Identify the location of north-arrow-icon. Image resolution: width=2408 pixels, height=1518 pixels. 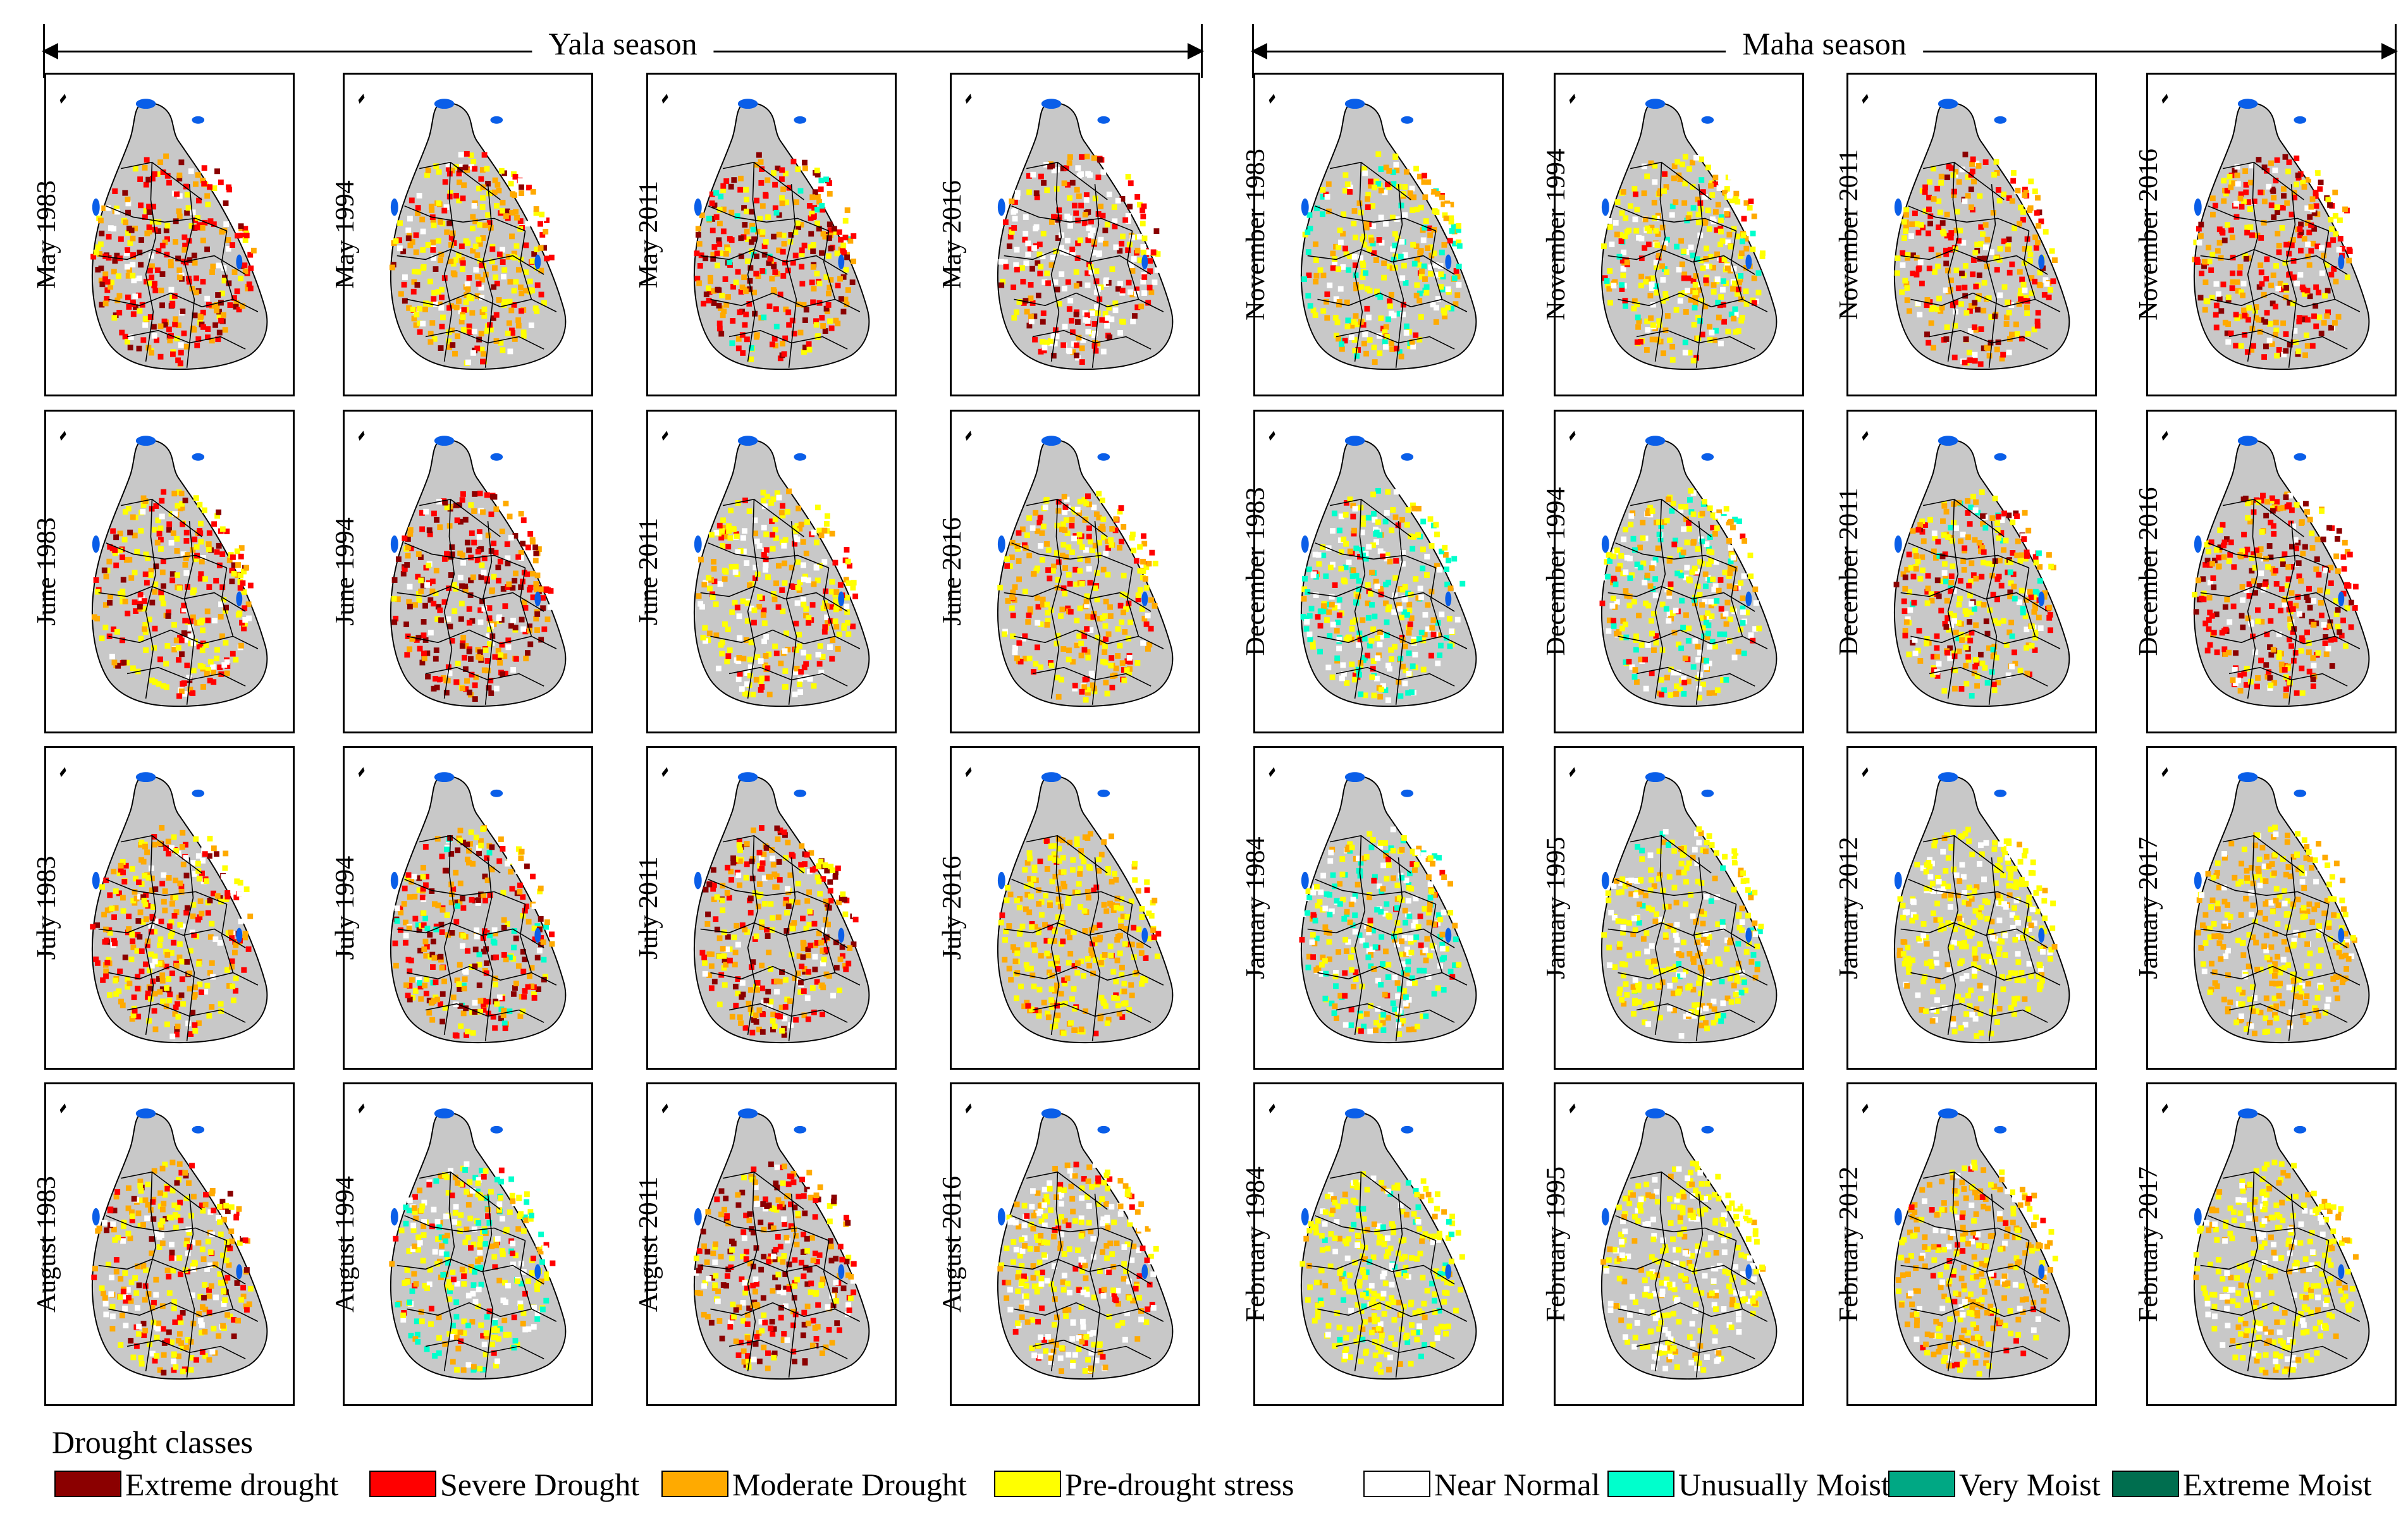
(1572, 99).